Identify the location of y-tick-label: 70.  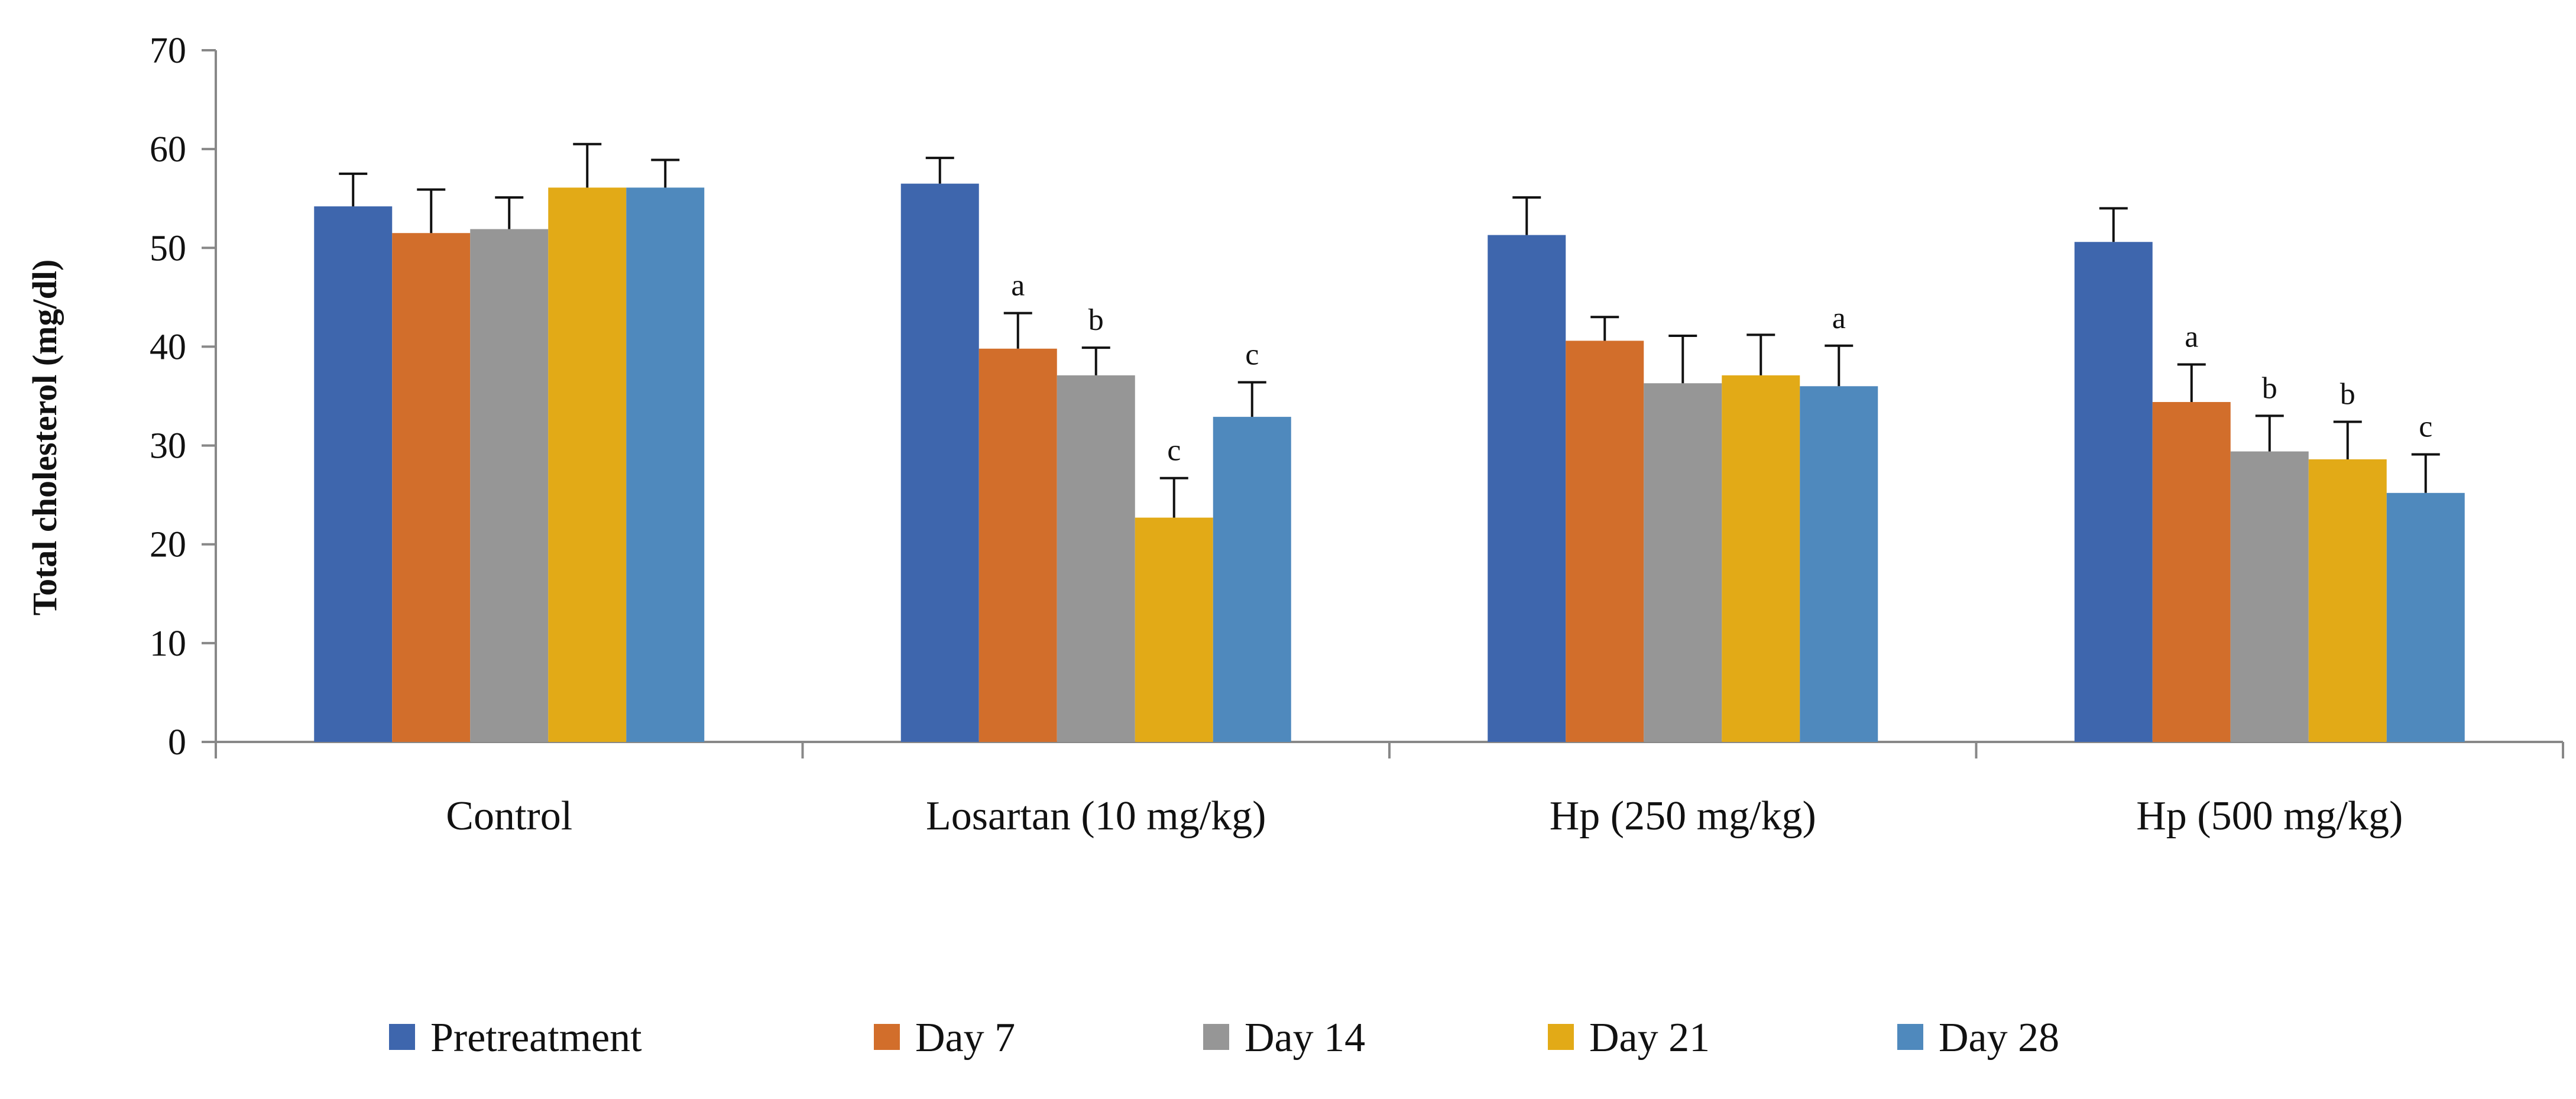
(168, 51).